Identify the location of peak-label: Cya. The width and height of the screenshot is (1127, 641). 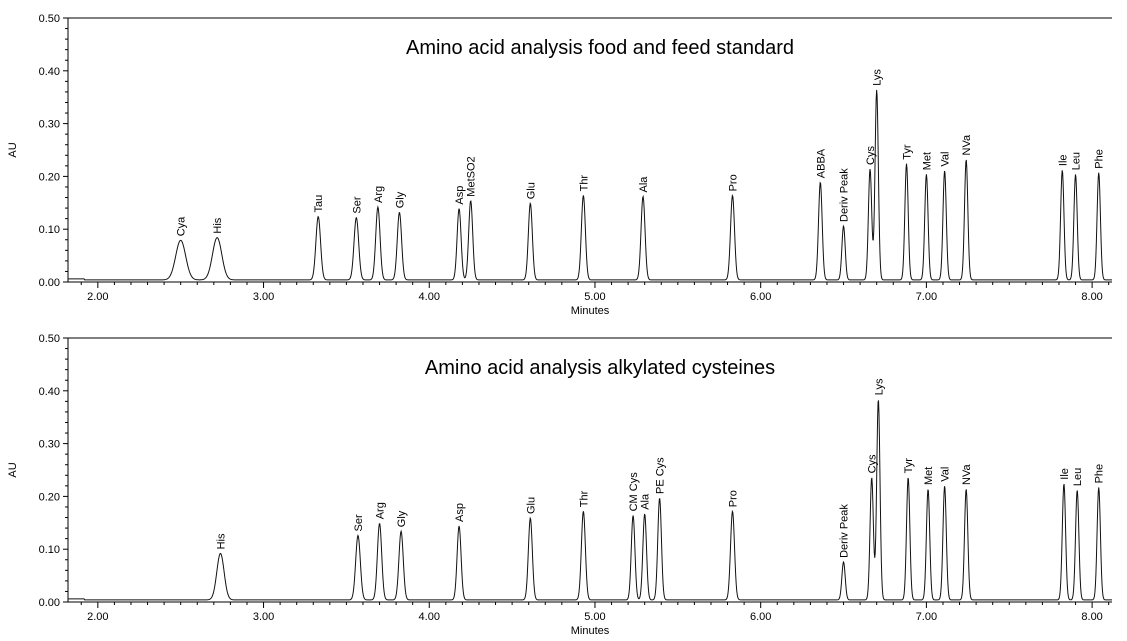
(182, 226).